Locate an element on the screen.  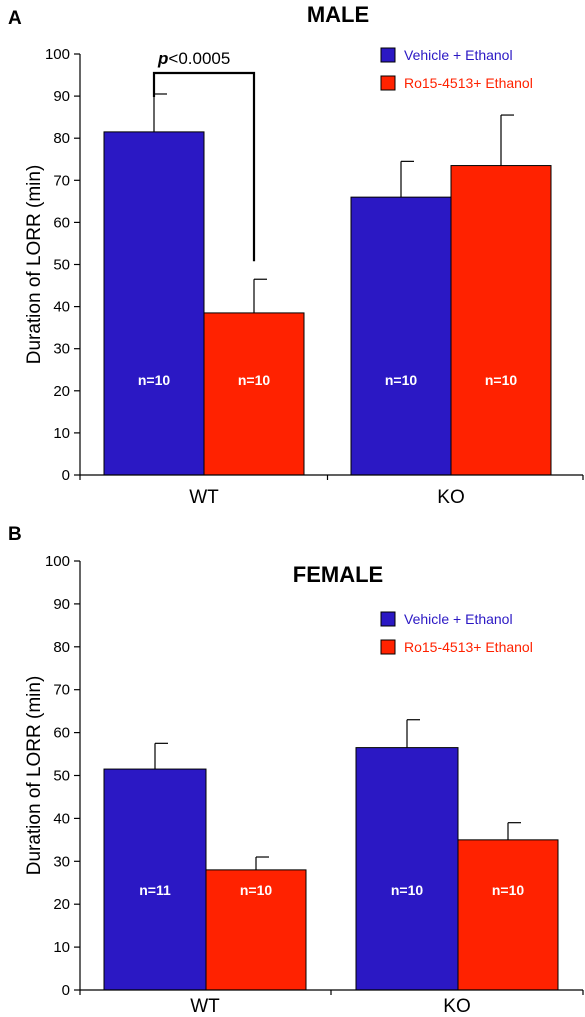
chart-title: FEMALE is located at coordinates (338, 574).